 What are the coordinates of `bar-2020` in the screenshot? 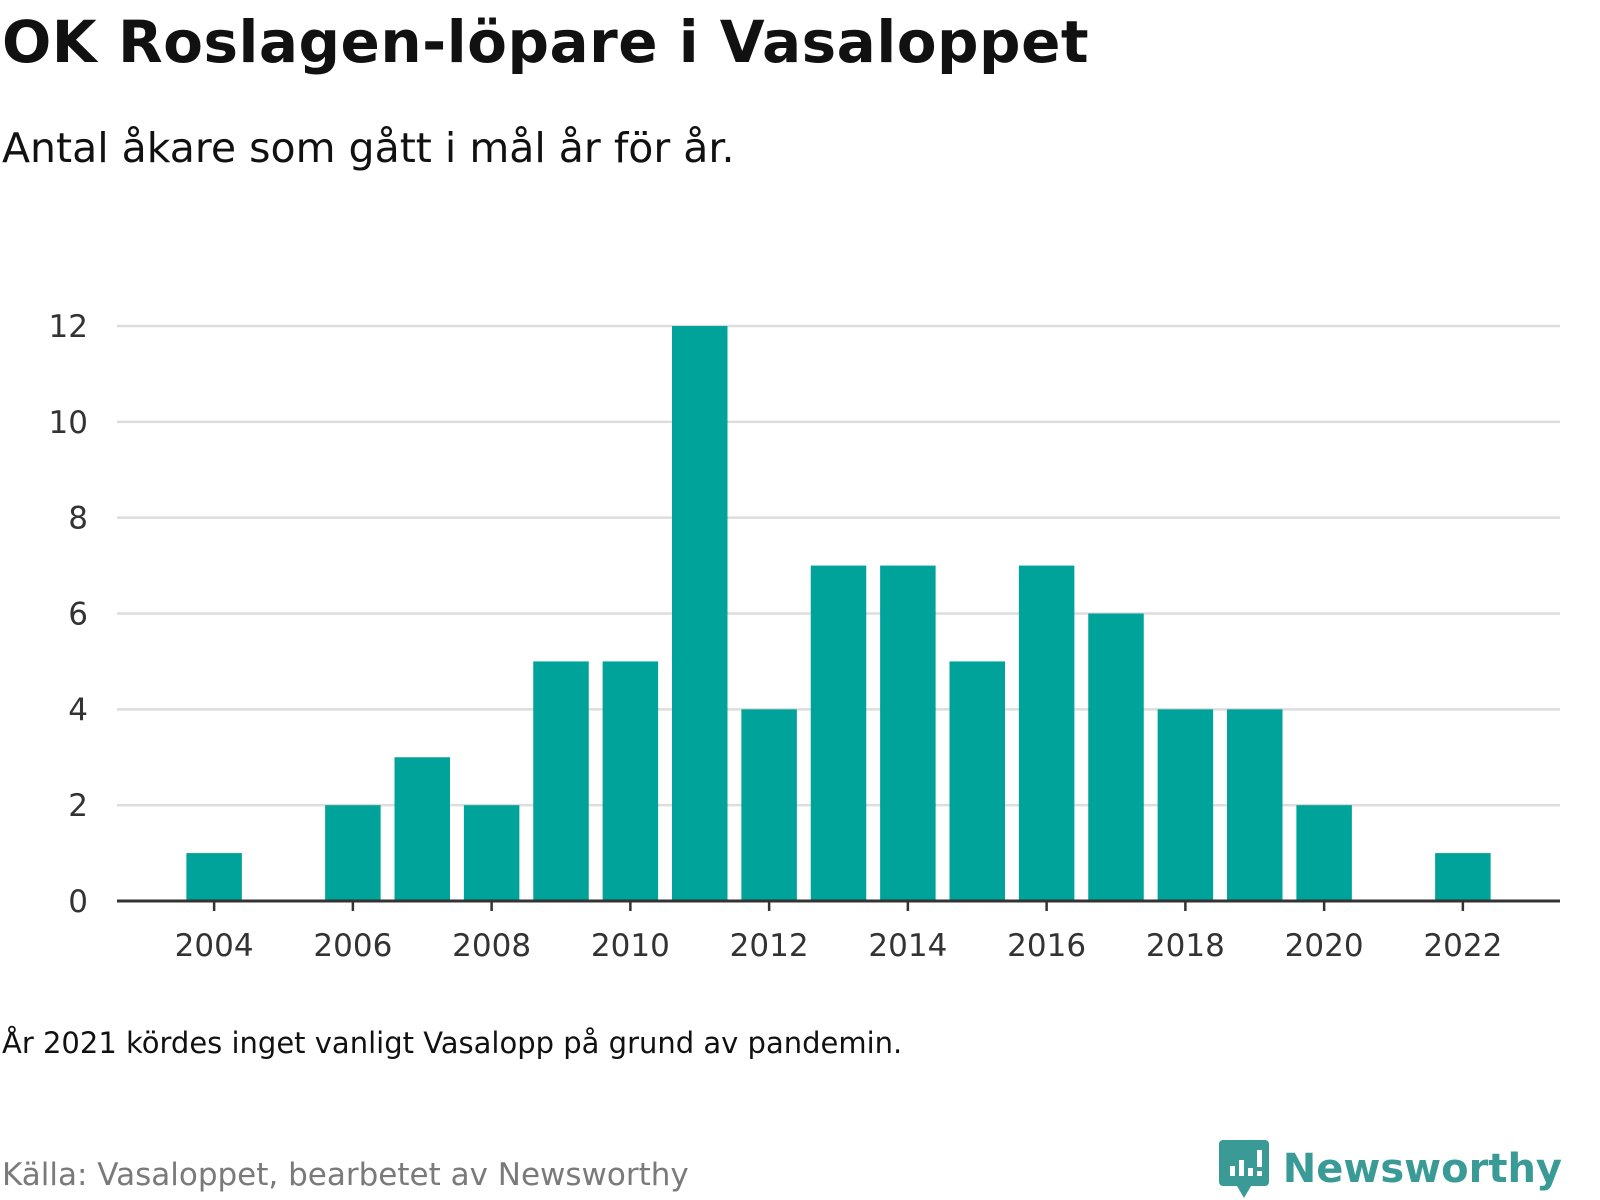 It's located at (1324, 853).